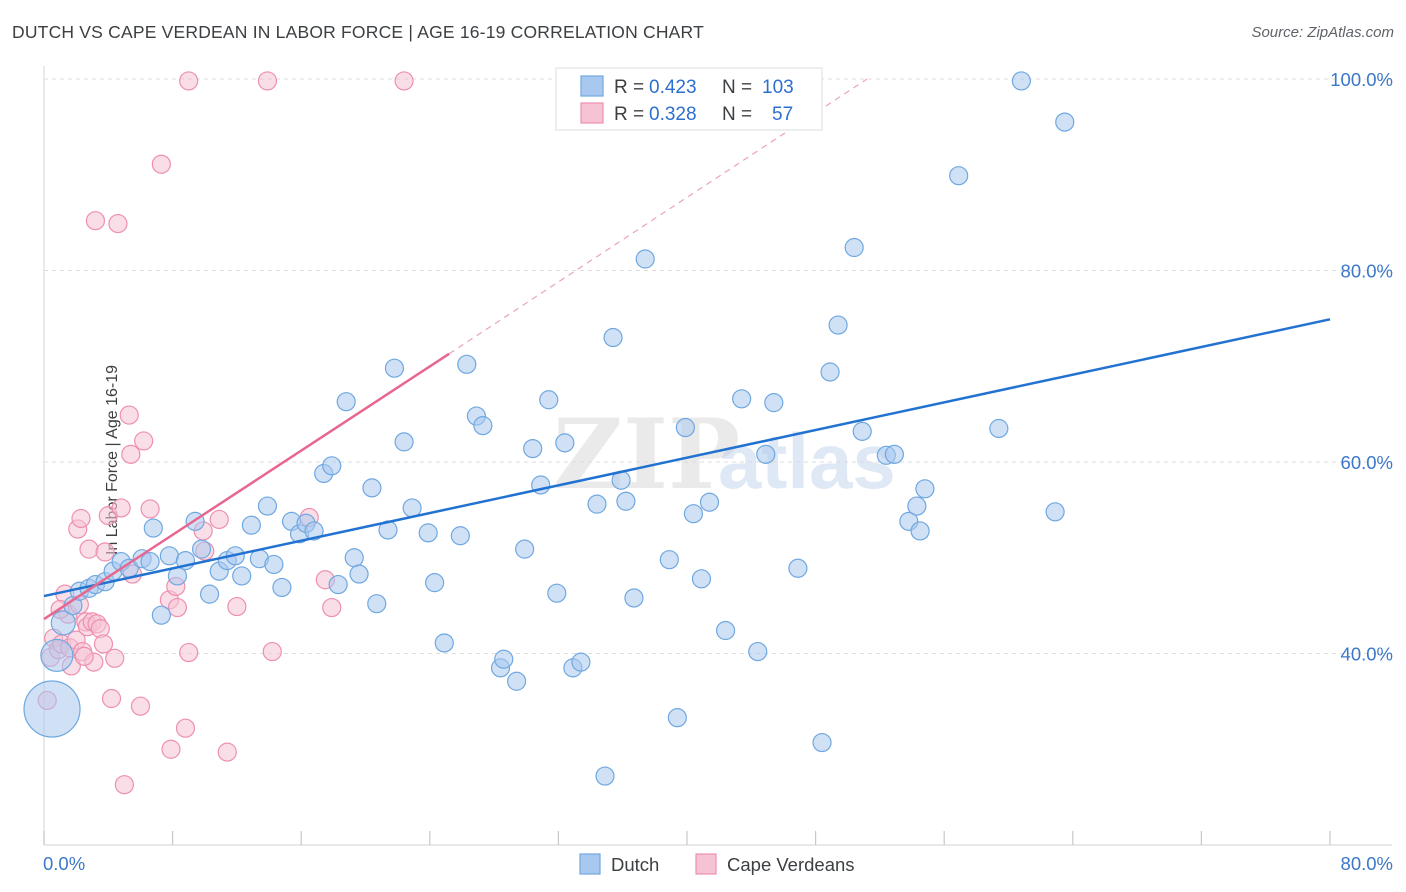 The image size is (1406, 892). What do you see at coordinates (673, 87) in the screenshot?
I see `legend-r-value: 0.423` at bounding box center [673, 87].